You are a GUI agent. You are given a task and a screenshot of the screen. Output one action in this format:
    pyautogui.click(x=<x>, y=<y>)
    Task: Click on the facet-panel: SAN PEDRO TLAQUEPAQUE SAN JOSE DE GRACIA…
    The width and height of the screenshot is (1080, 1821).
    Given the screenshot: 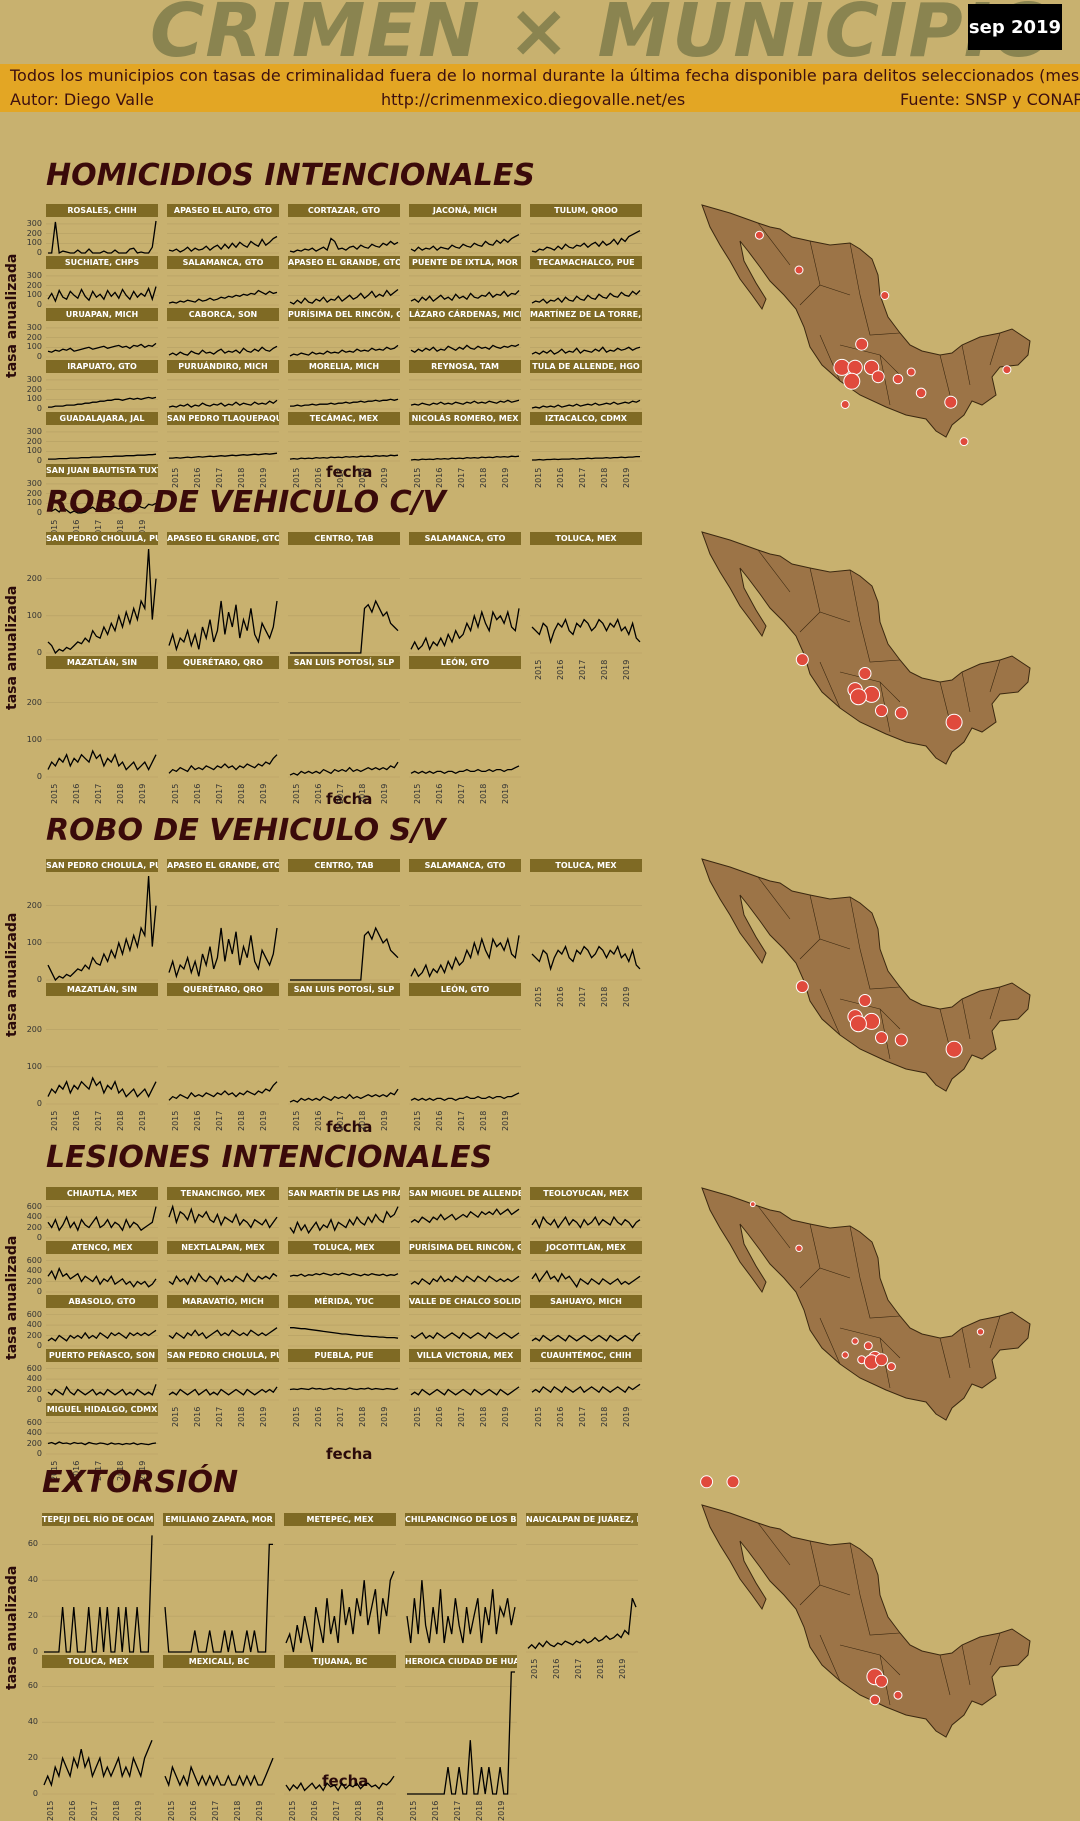 What is the action you would take?
    pyautogui.click(x=223, y=438)
    